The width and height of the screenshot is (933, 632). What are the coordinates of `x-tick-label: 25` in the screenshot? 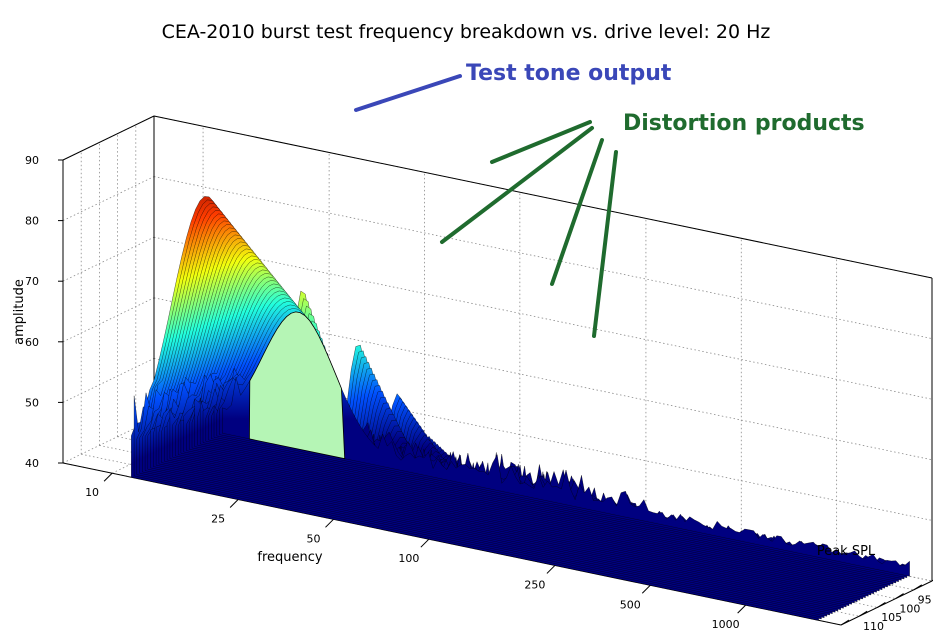 It's located at (218, 518).